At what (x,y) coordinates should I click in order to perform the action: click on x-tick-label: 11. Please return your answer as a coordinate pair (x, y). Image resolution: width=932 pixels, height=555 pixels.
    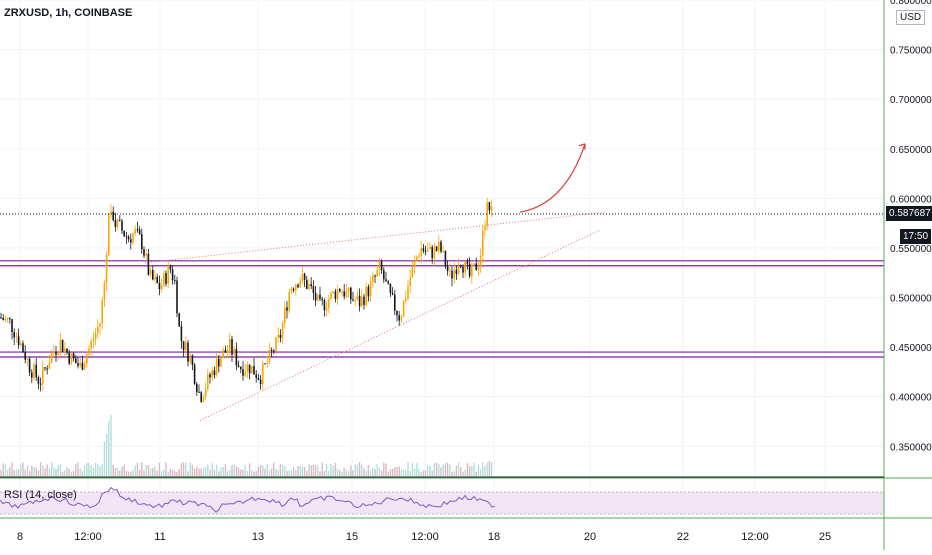
    Looking at the image, I should click on (159, 537).